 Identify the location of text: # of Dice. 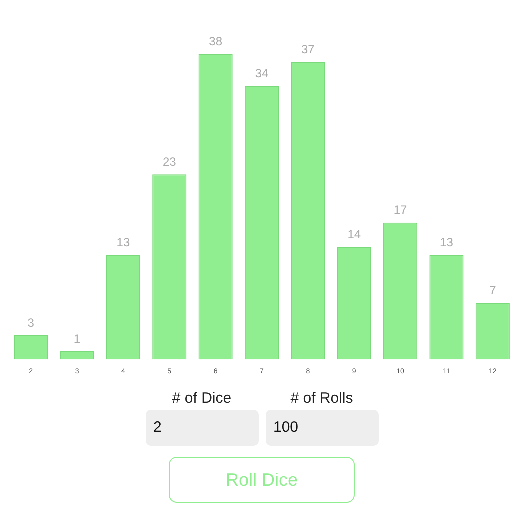
(202, 399).